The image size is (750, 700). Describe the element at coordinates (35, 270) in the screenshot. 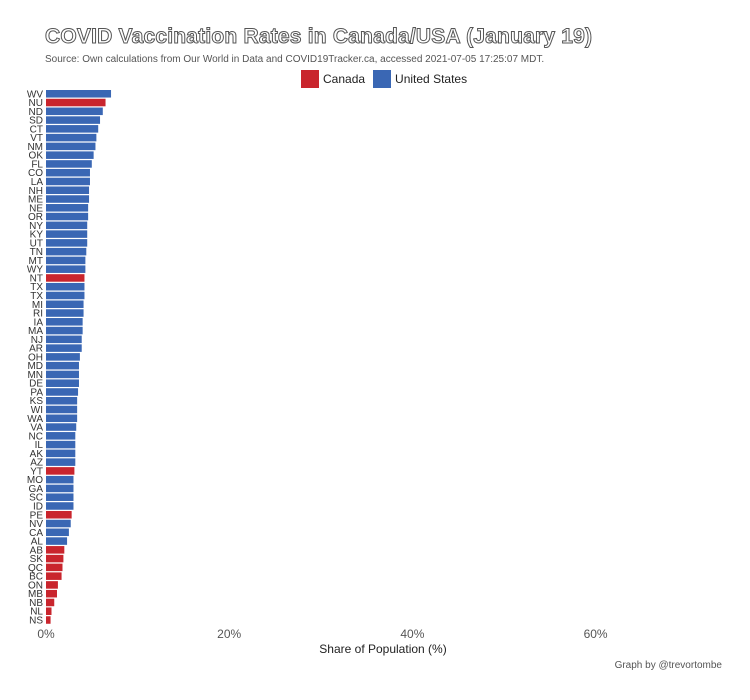

I see `y-tick-label: WY` at that location.